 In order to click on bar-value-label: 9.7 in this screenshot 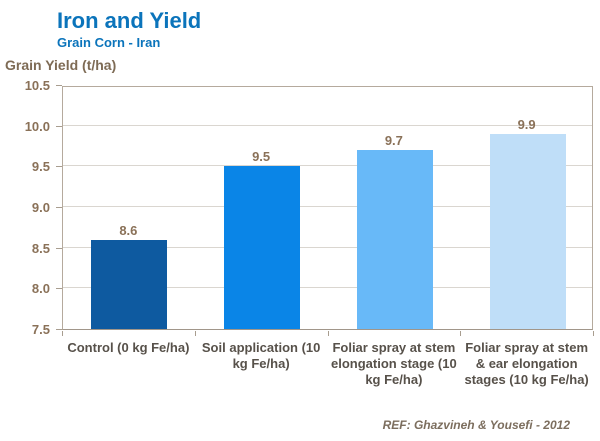, I will do `click(393, 141)`.